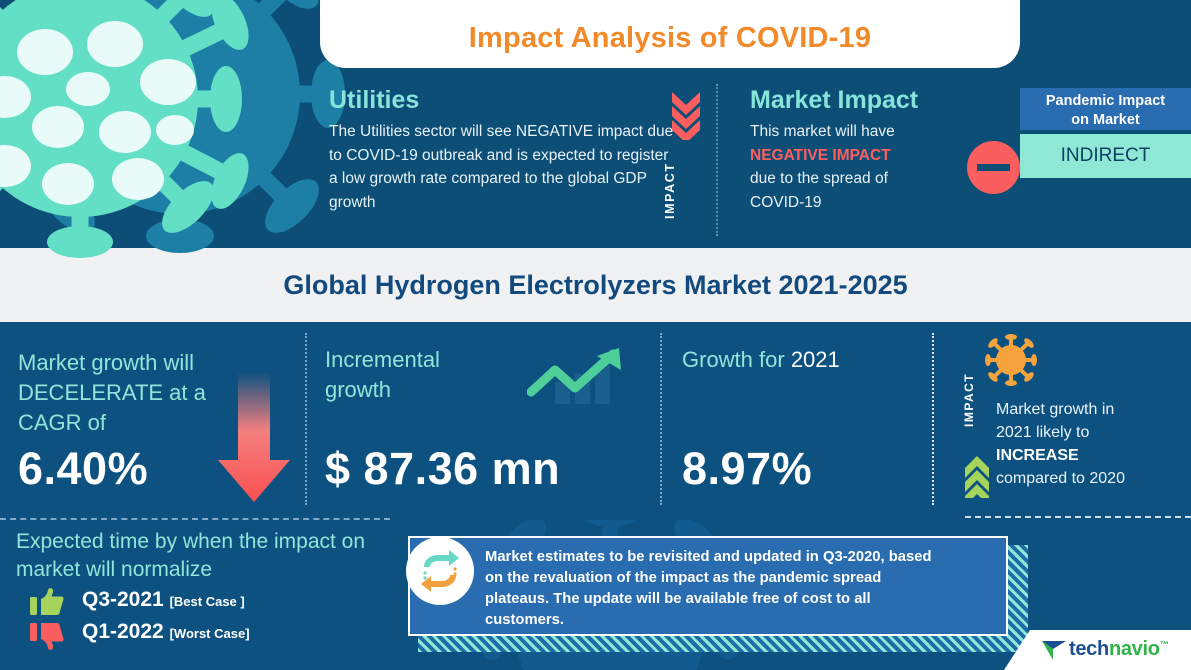 The width and height of the screenshot is (1191, 670). Describe the element at coordinates (209, 633) in the screenshot. I see `worst-case-text: [Worst Case]` at that location.